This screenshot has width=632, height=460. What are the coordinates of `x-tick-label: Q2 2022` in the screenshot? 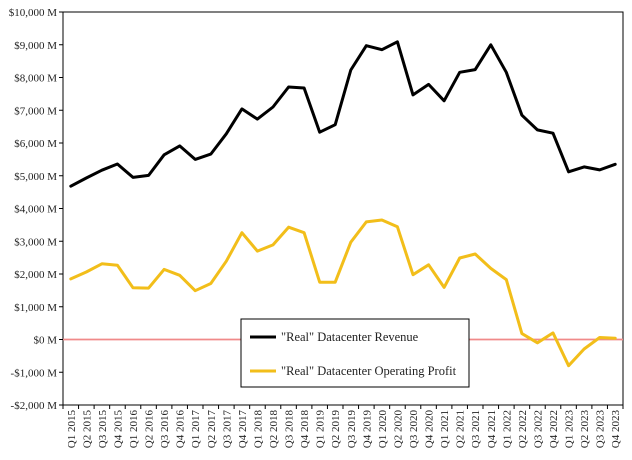 It's located at (523, 429).